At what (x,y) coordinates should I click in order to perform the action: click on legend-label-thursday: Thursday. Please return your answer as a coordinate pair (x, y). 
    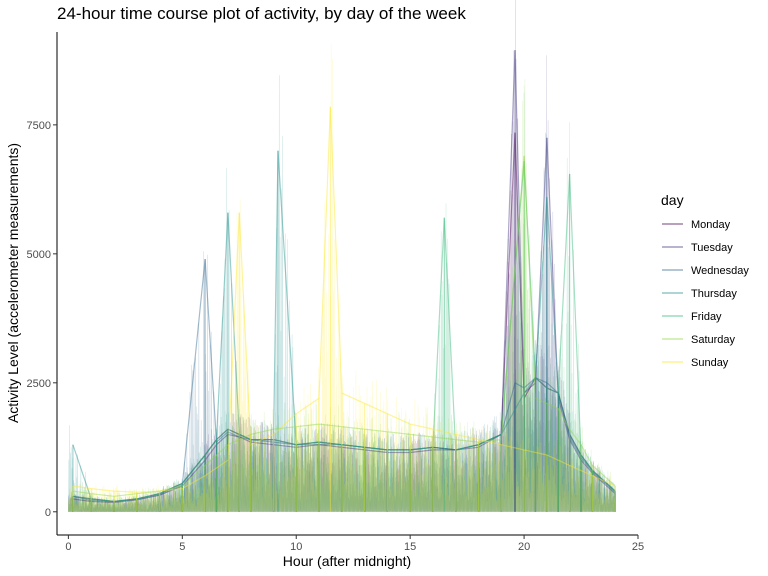
    Looking at the image, I should click on (714, 294).